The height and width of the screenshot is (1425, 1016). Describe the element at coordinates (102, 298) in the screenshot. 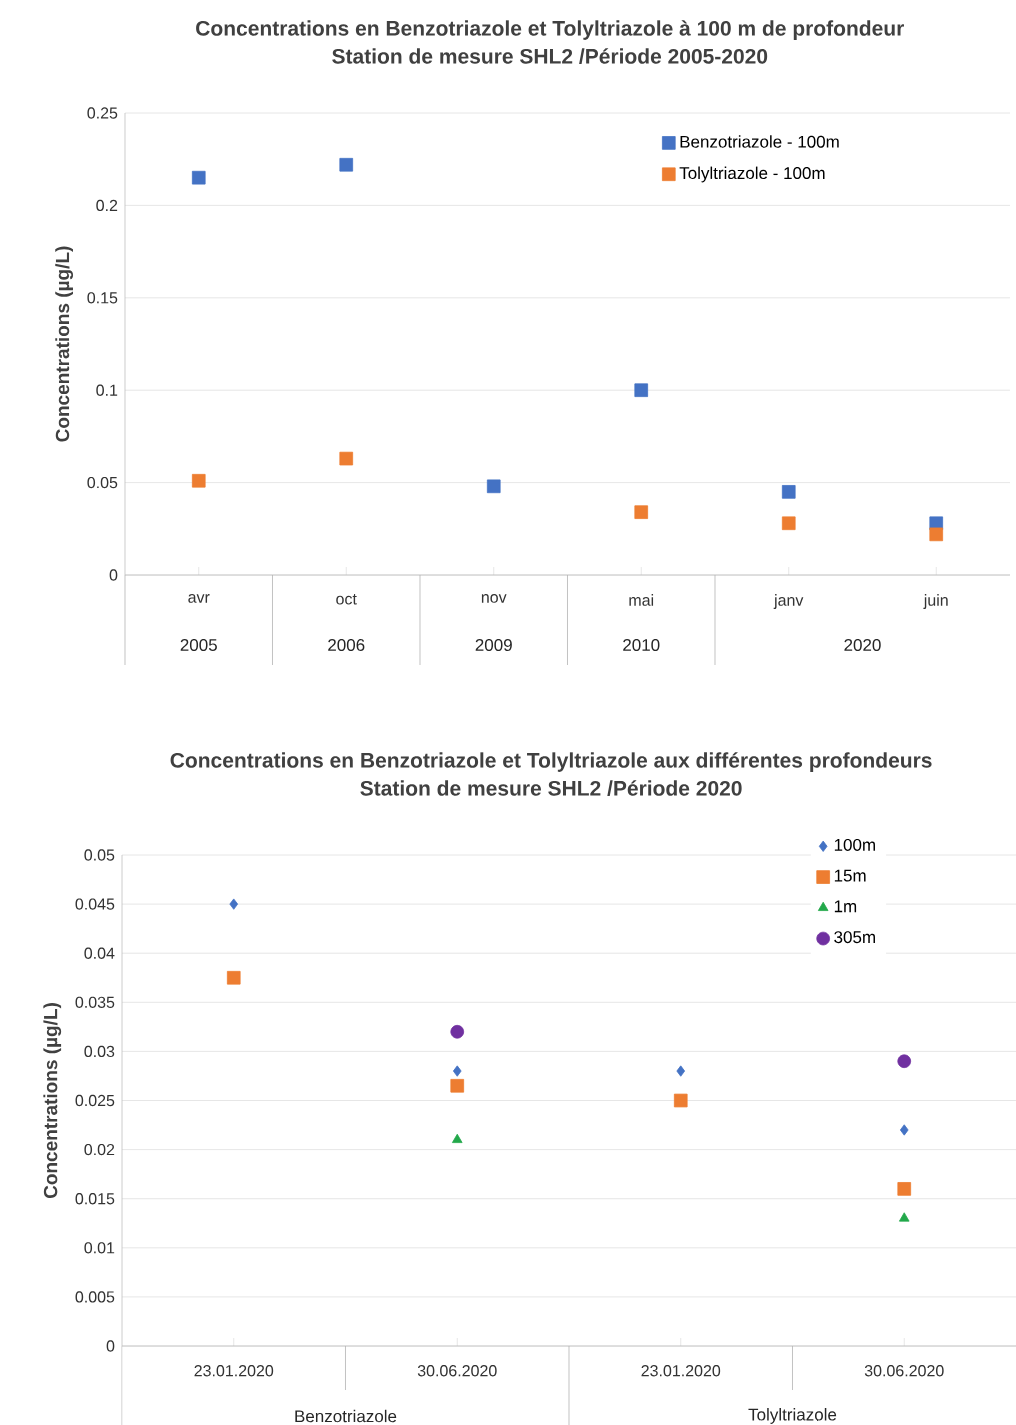

I see `y-tick-label: 0.15` at that location.